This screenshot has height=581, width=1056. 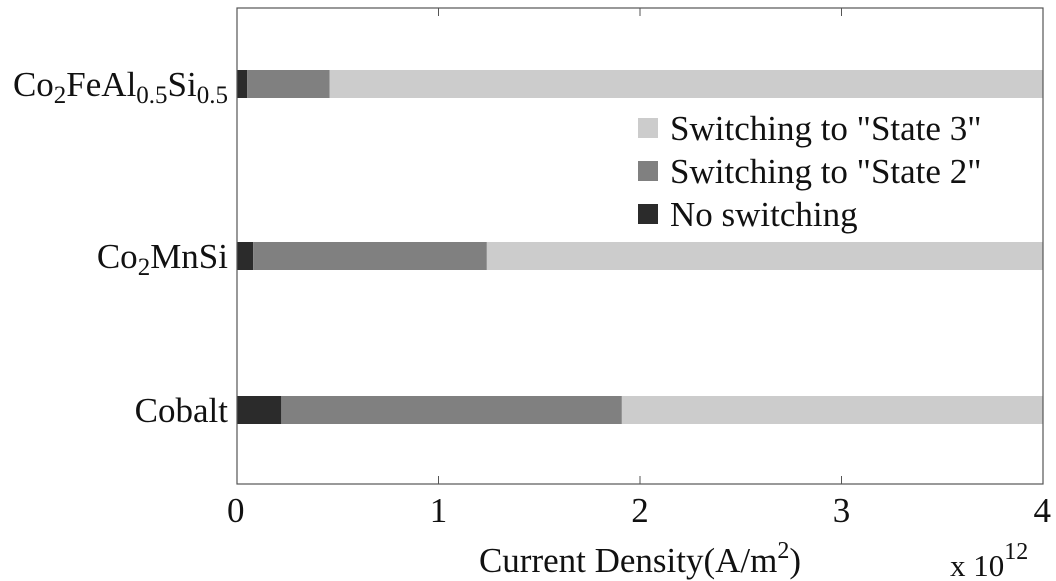 What do you see at coordinates (640, 510) in the screenshot?
I see `x-tick-label: 2` at bounding box center [640, 510].